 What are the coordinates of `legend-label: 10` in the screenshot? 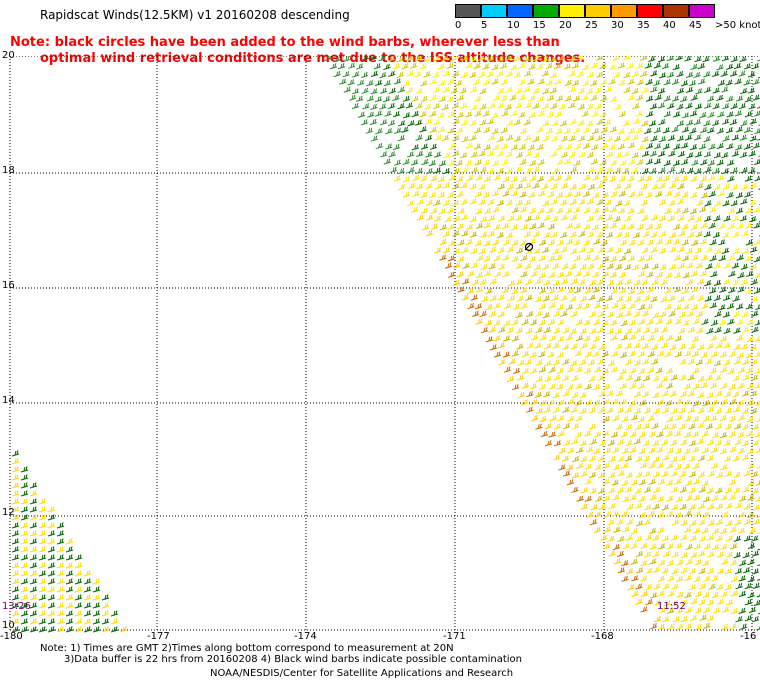 It's located at (513, 25).